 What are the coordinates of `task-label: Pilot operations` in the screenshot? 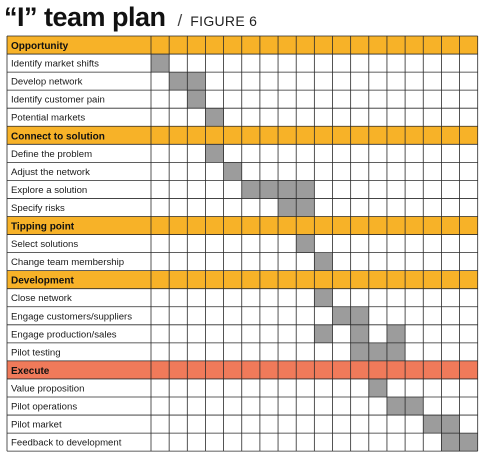 It's located at (44, 407).